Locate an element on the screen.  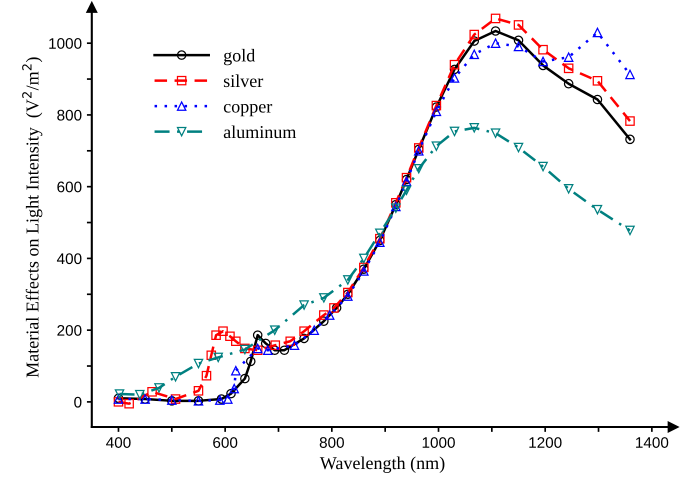
y-tick-label: 800 is located at coordinates (69, 115).